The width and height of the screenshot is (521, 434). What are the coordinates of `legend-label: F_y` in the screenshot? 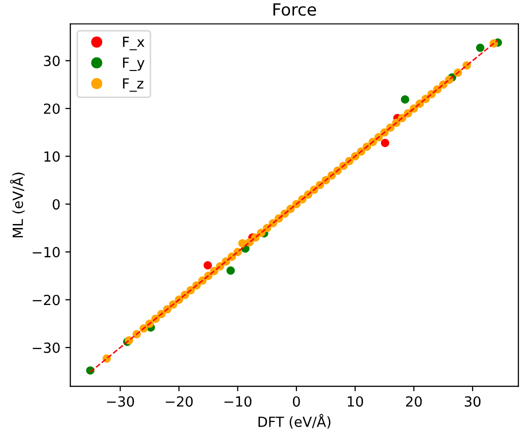 It's located at (133, 64).